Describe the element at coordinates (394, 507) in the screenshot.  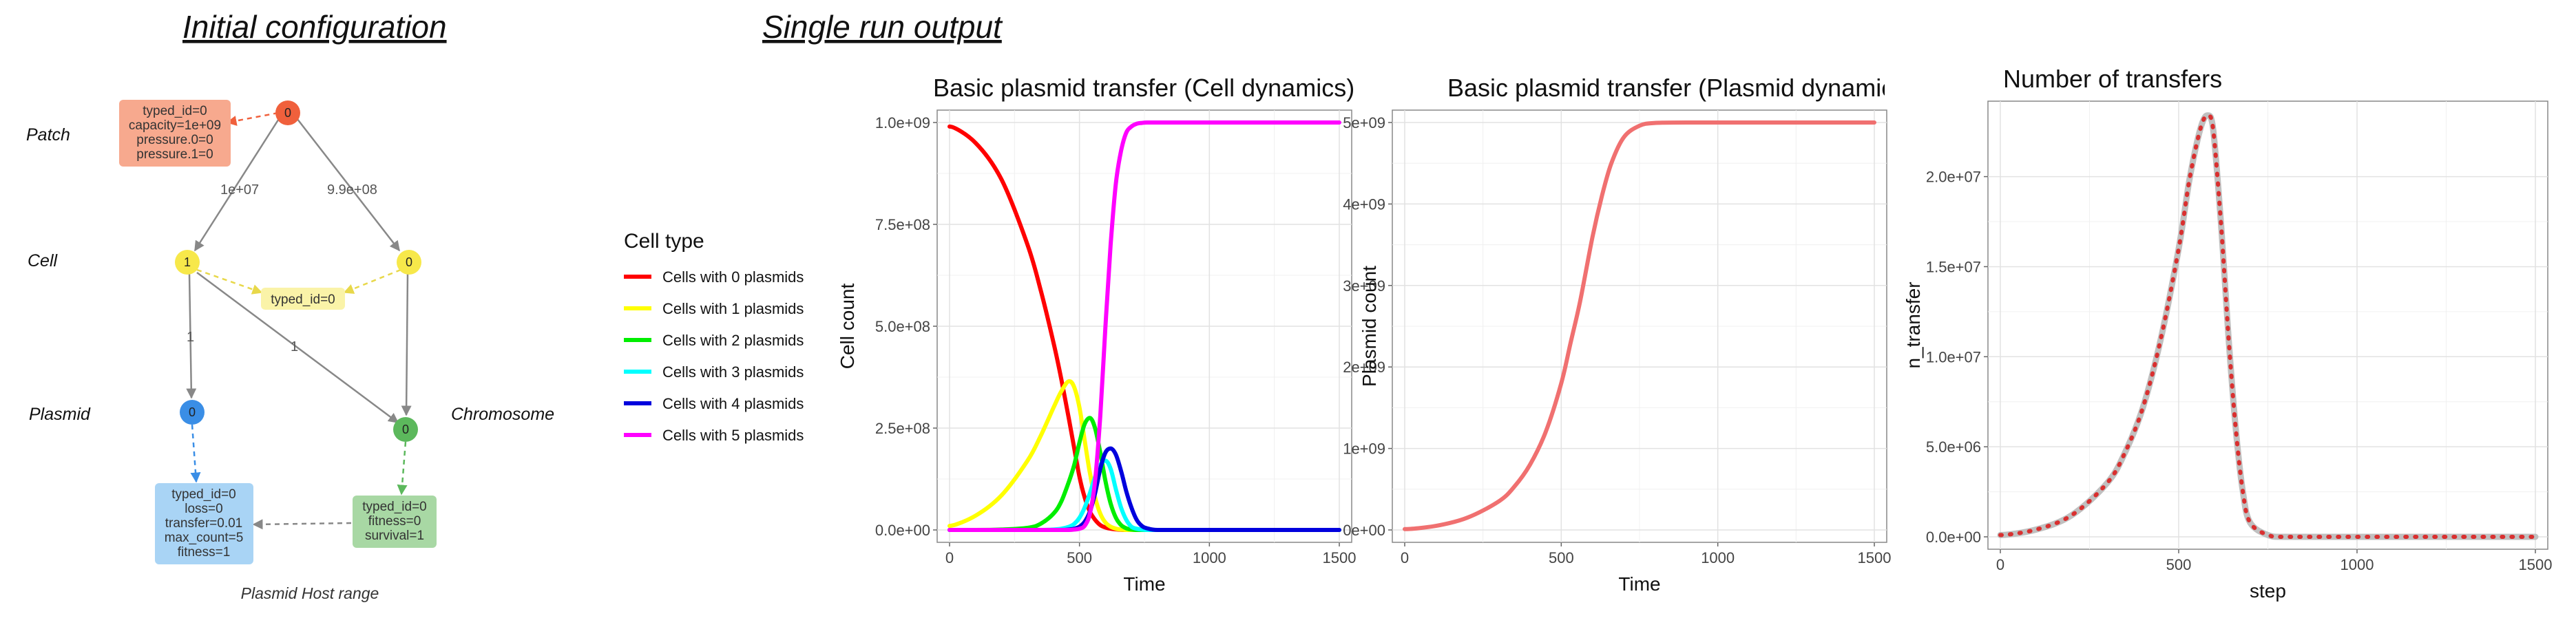
I see `chromosome-attr-line: typed_id=0` at that location.